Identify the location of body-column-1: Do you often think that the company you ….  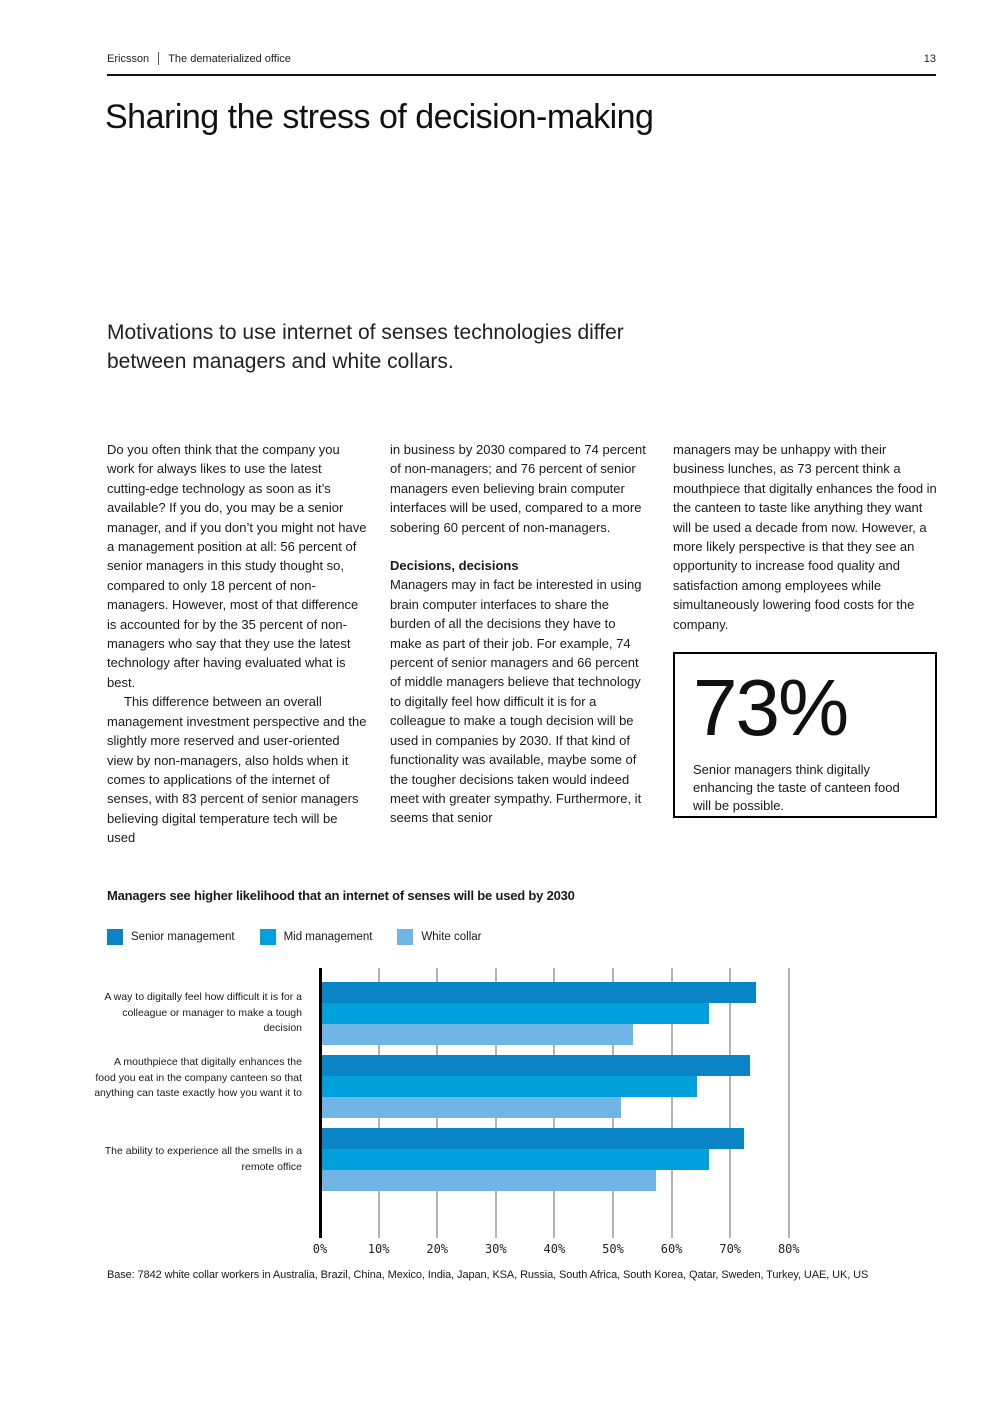
(237, 644).